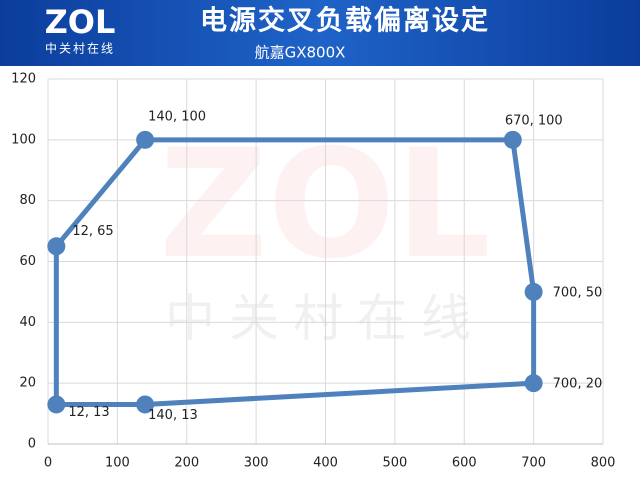 The width and height of the screenshot is (640, 482). What do you see at coordinates (177, 116) in the screenshot?
I see `data-label: 140, 100` at bounding box center [177, 116].